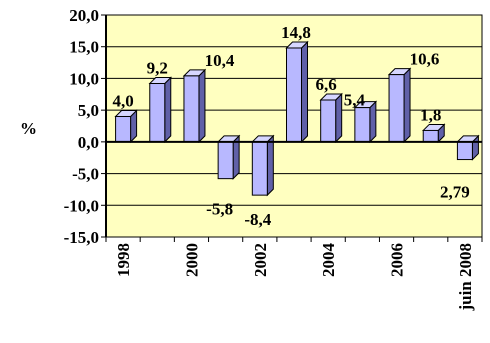 The image size is (490, 343). What do you see at coordinates (84, 47) in the screenshot?
I see `y-tick-label: 15,0` at bounding box center [84, 47].